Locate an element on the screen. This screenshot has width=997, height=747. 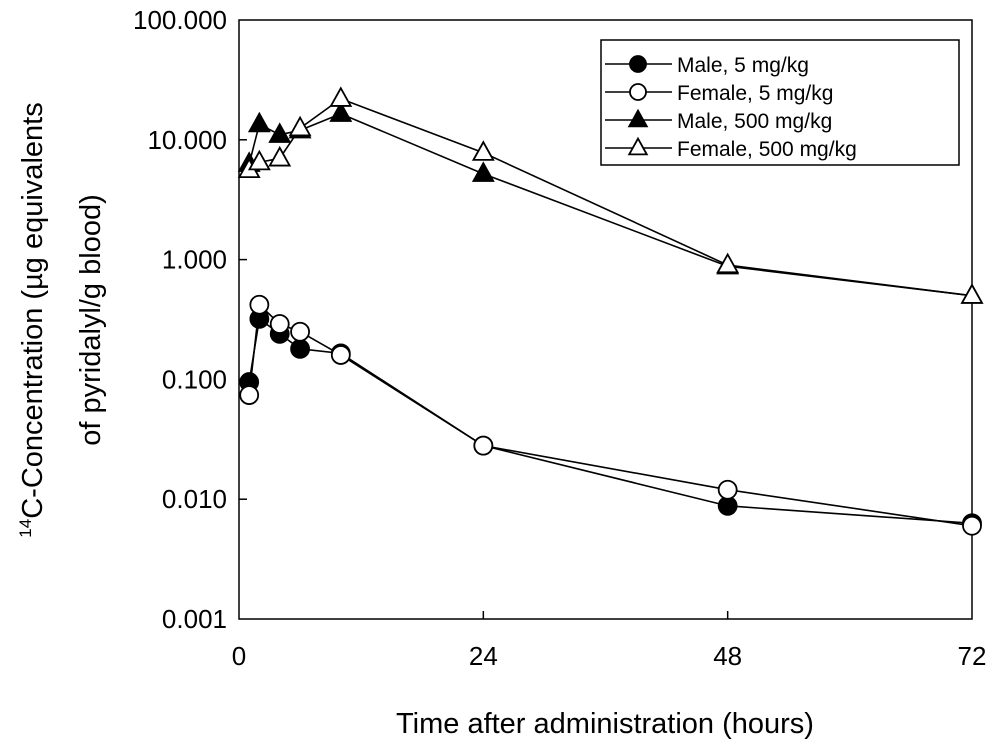
y-tick-label: 0.010 is located at coordinates (194, 499).